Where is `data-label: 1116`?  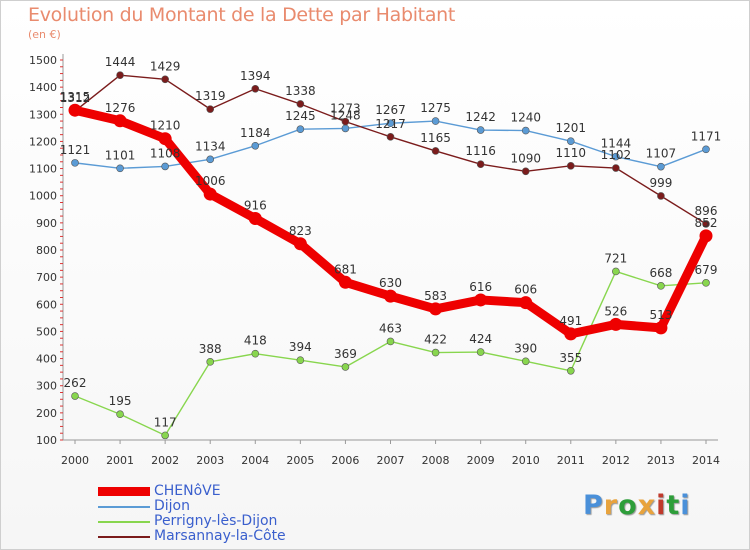 data-label: 1116 is located at coordinates (480, 151).